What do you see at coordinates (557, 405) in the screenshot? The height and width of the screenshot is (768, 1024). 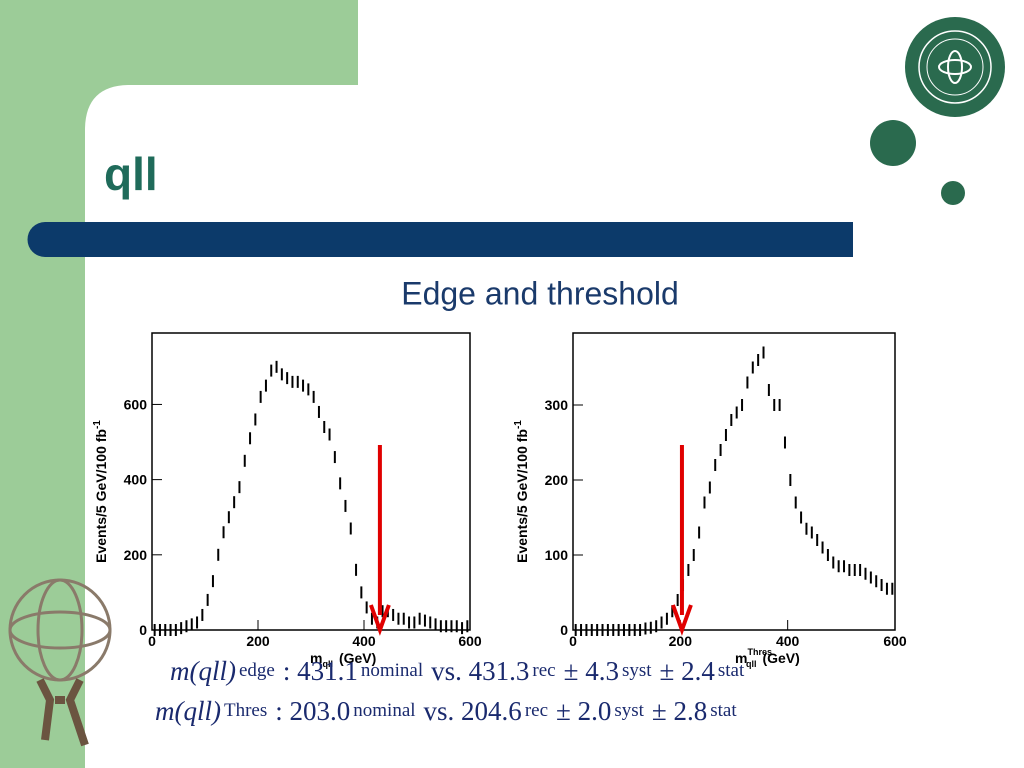 I see `y-tick-label: 300` at bounding box center [557, 405].